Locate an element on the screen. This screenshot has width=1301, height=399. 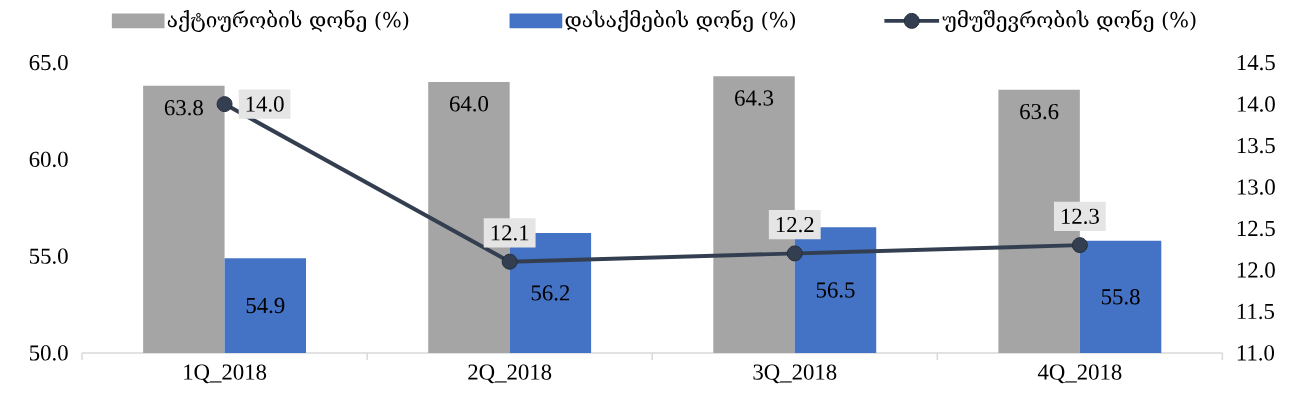
x-tick-label: 1Q_2018 is located at coordinates (225, 374).